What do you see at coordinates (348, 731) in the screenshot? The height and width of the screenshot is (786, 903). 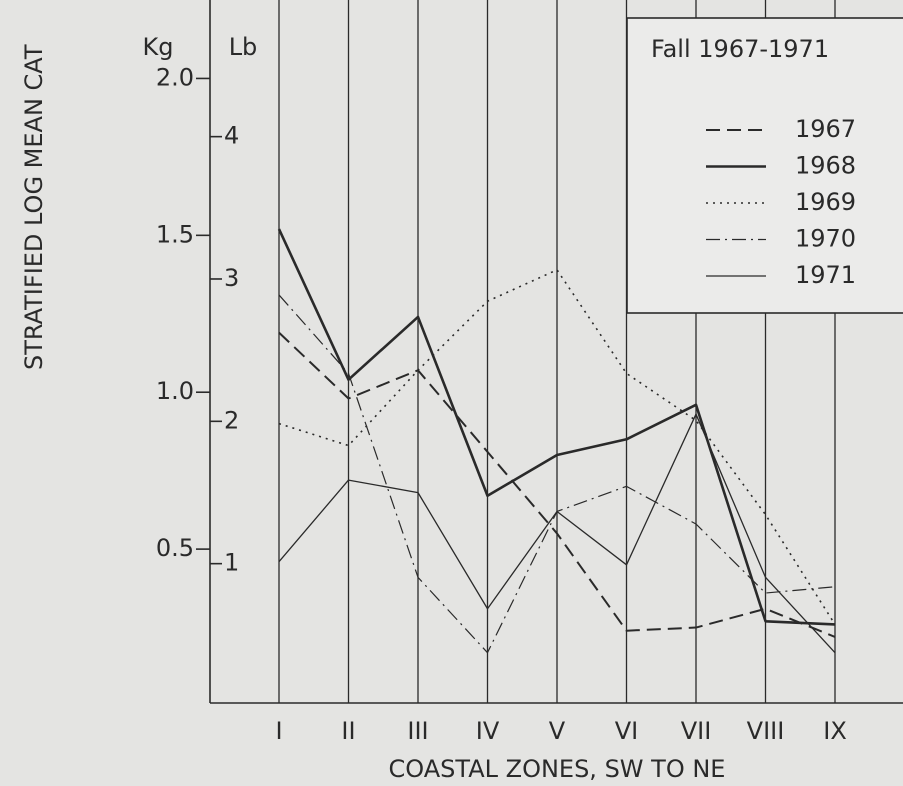 I see `x-tick-label: II` at bounding box center [348, 731].